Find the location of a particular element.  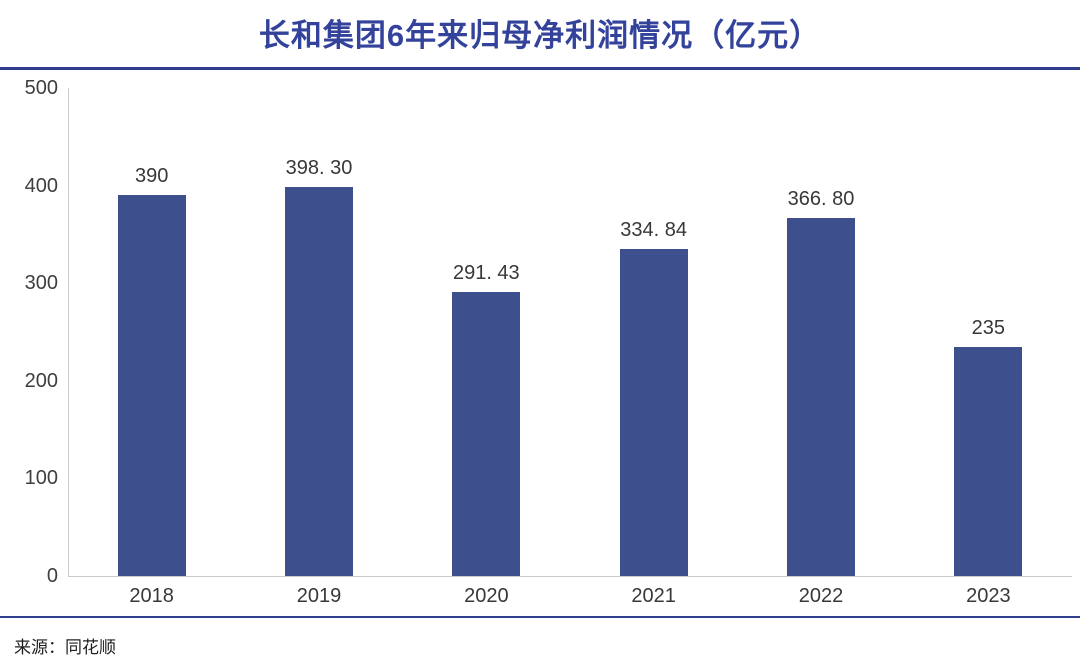

bar-2021 is located at coordinates (653, 412).